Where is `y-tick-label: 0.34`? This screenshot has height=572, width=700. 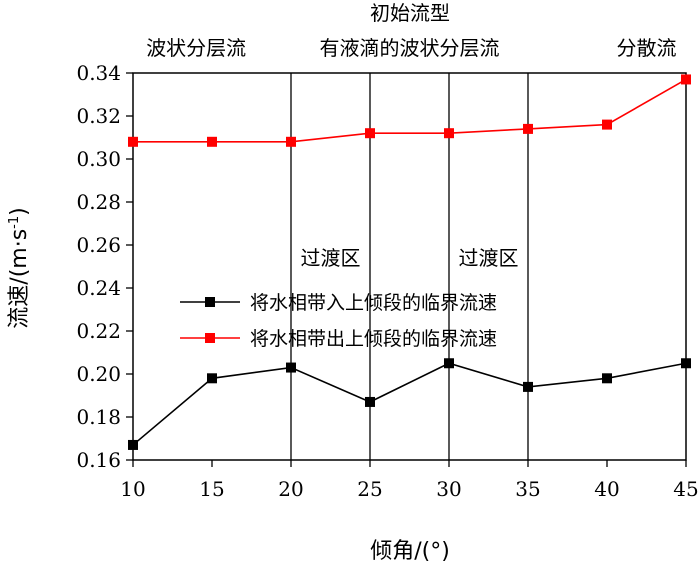 y-tick-label: 0.34 is located at coordinates (98, 73).